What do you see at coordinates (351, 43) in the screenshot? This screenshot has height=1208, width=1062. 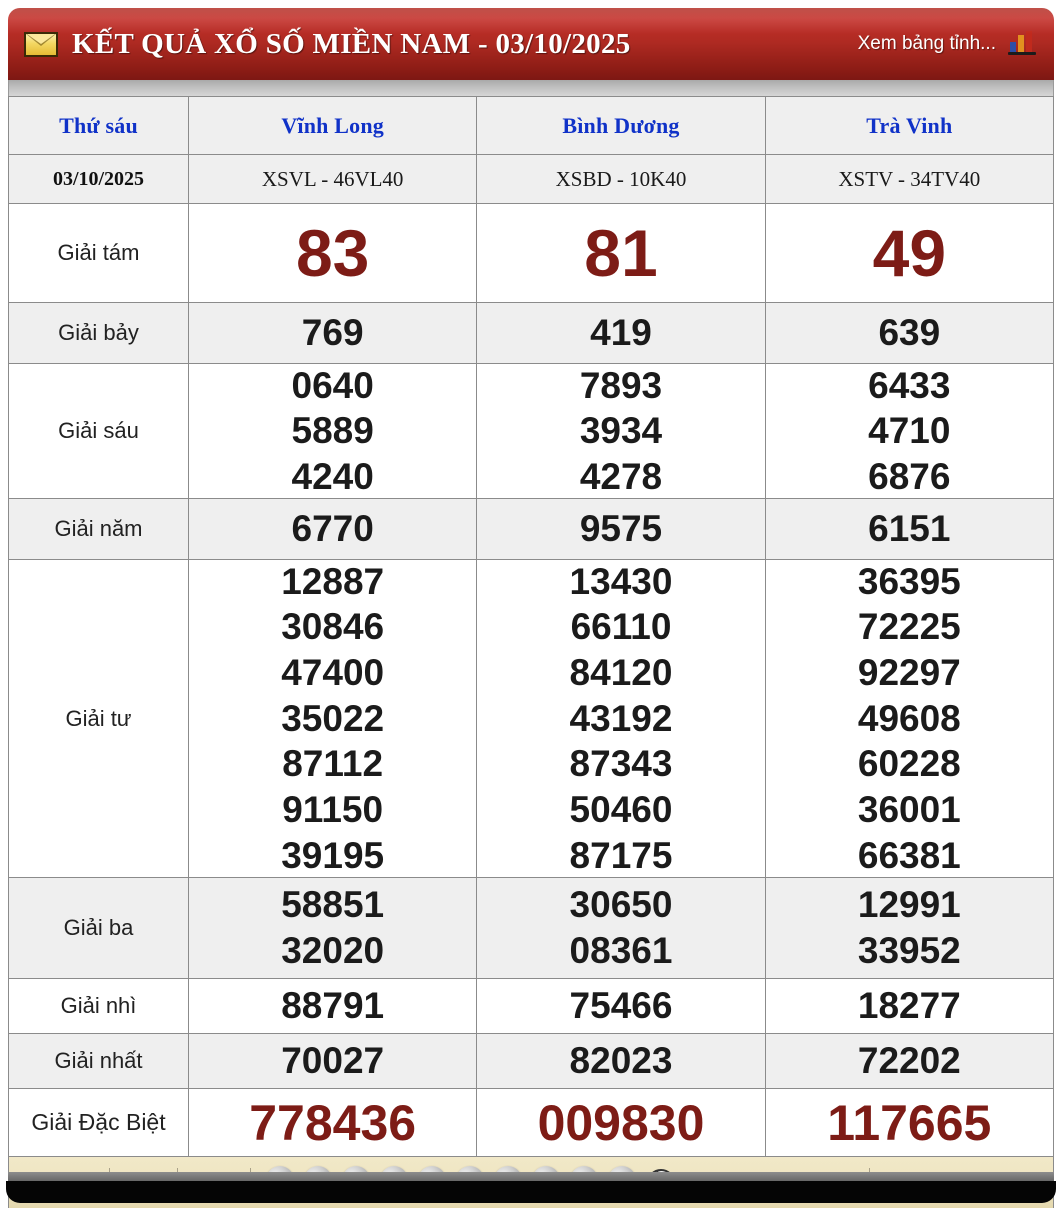 I see `page-title: KẾT QUẢ XỔ SỐ MIỀN NAM - 03/10/2025` at bounding box center [351, 43].